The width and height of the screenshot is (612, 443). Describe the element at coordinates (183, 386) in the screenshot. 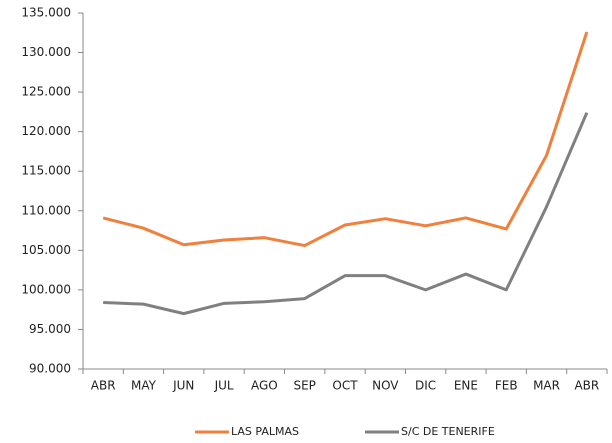

I see `x-tick-label: JUN` at that location.